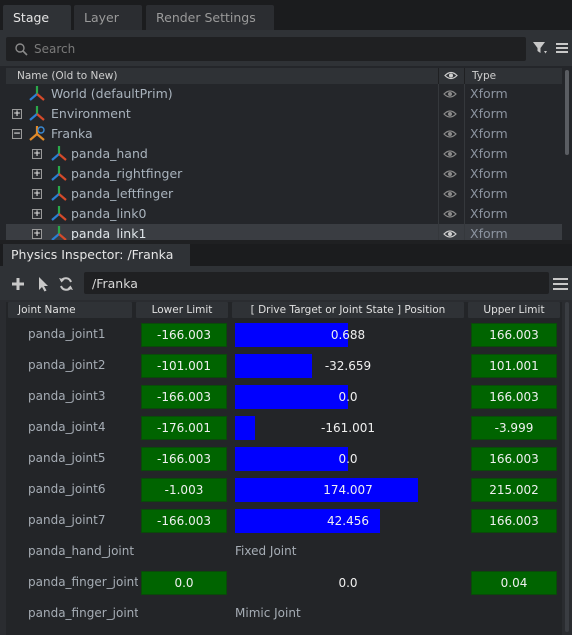 Image resolution: width=572 pixels, height=635 pixels. What do you see at coordinates (66, 284) in the screenshot?
I see `refresh-icon` at bounding box center [66, 284].